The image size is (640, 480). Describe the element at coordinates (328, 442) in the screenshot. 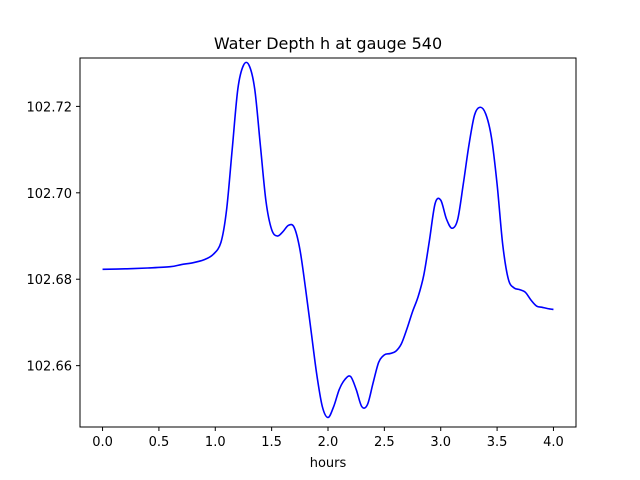

I see `x-tick-label: 2.0` at that location.